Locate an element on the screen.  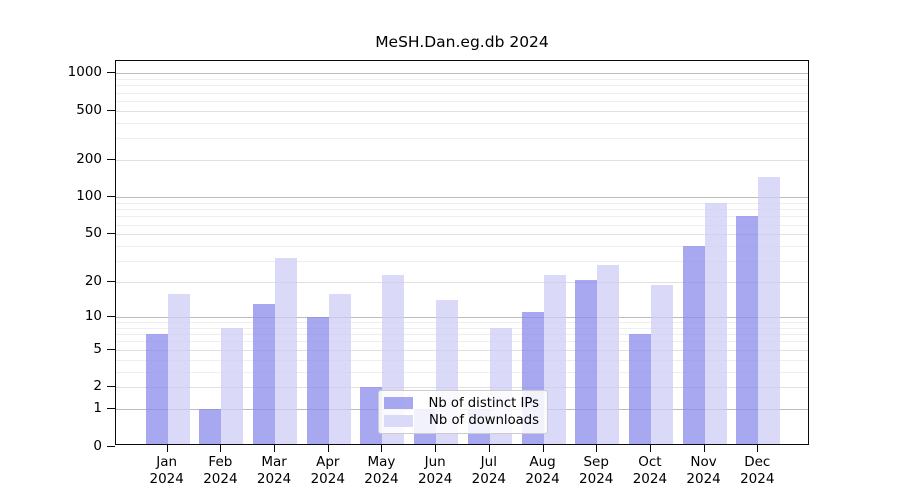
x-tick-label: Aug 2024 is located at coordinates (543, 471).